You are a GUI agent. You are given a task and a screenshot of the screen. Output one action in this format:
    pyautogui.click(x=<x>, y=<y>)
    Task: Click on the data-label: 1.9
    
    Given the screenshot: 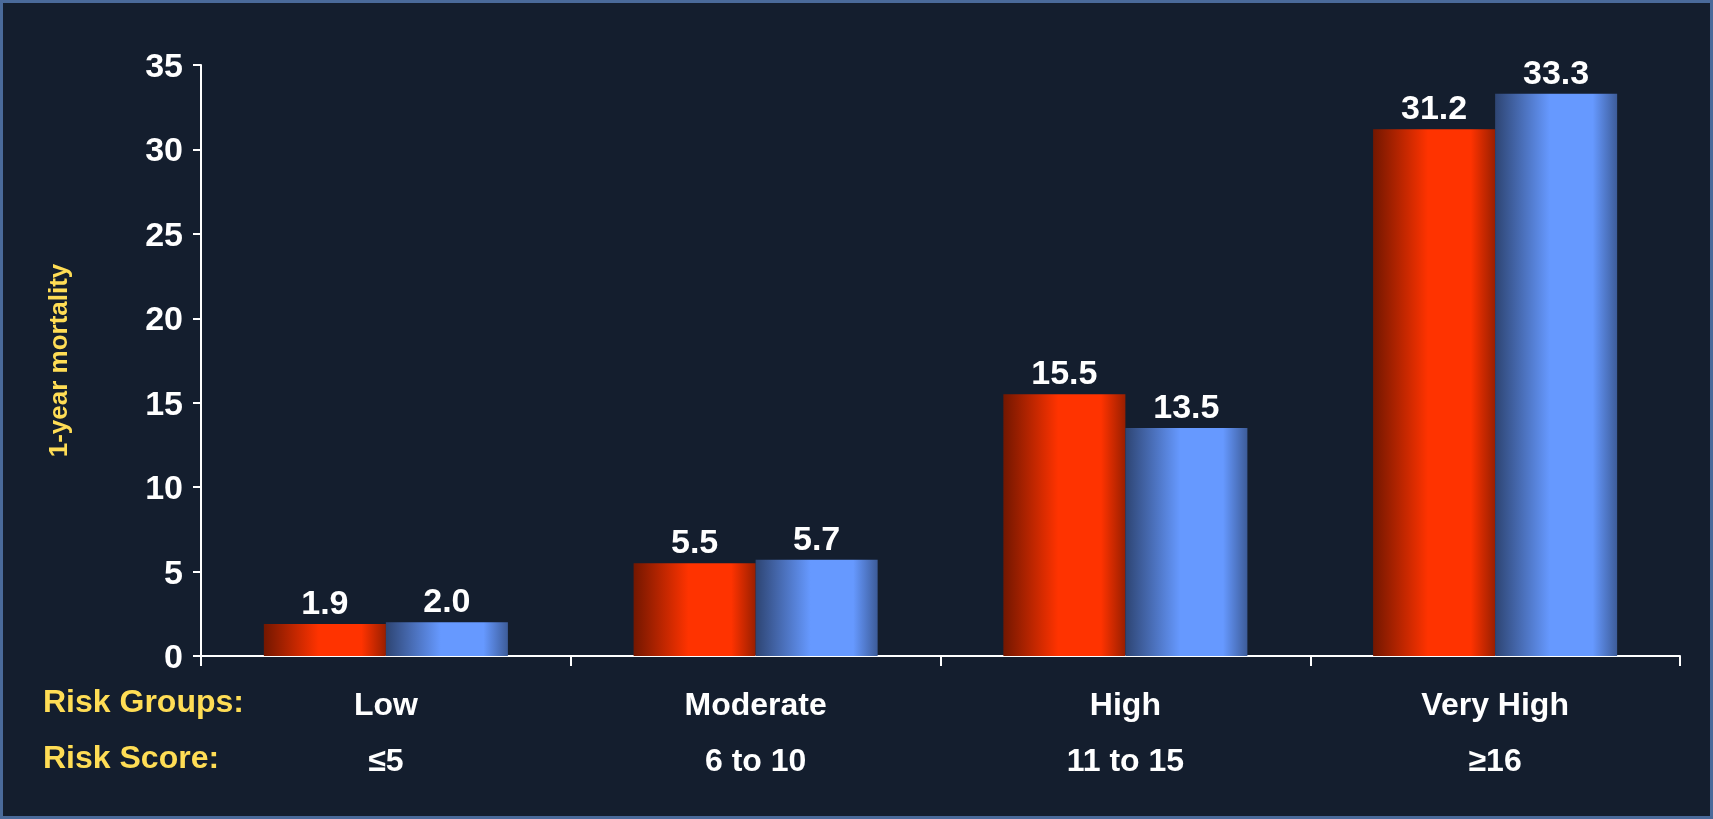 What is the action you would take?
    pyautogui.click(x=325, y=601)
    